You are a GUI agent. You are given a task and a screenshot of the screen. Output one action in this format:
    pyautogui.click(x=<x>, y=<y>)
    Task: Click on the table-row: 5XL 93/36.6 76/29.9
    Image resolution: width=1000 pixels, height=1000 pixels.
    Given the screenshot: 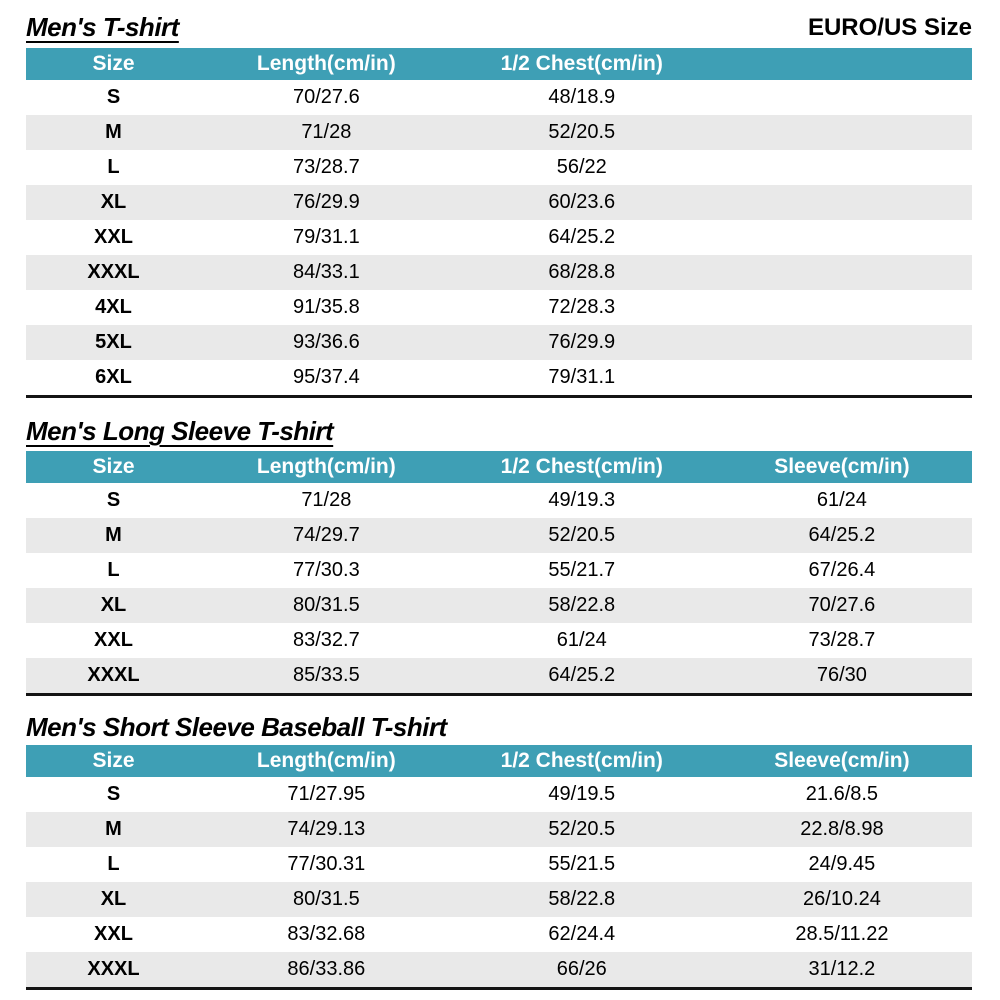 What is the action you would take?
    pyautogui.click(x=499, y=342)
    